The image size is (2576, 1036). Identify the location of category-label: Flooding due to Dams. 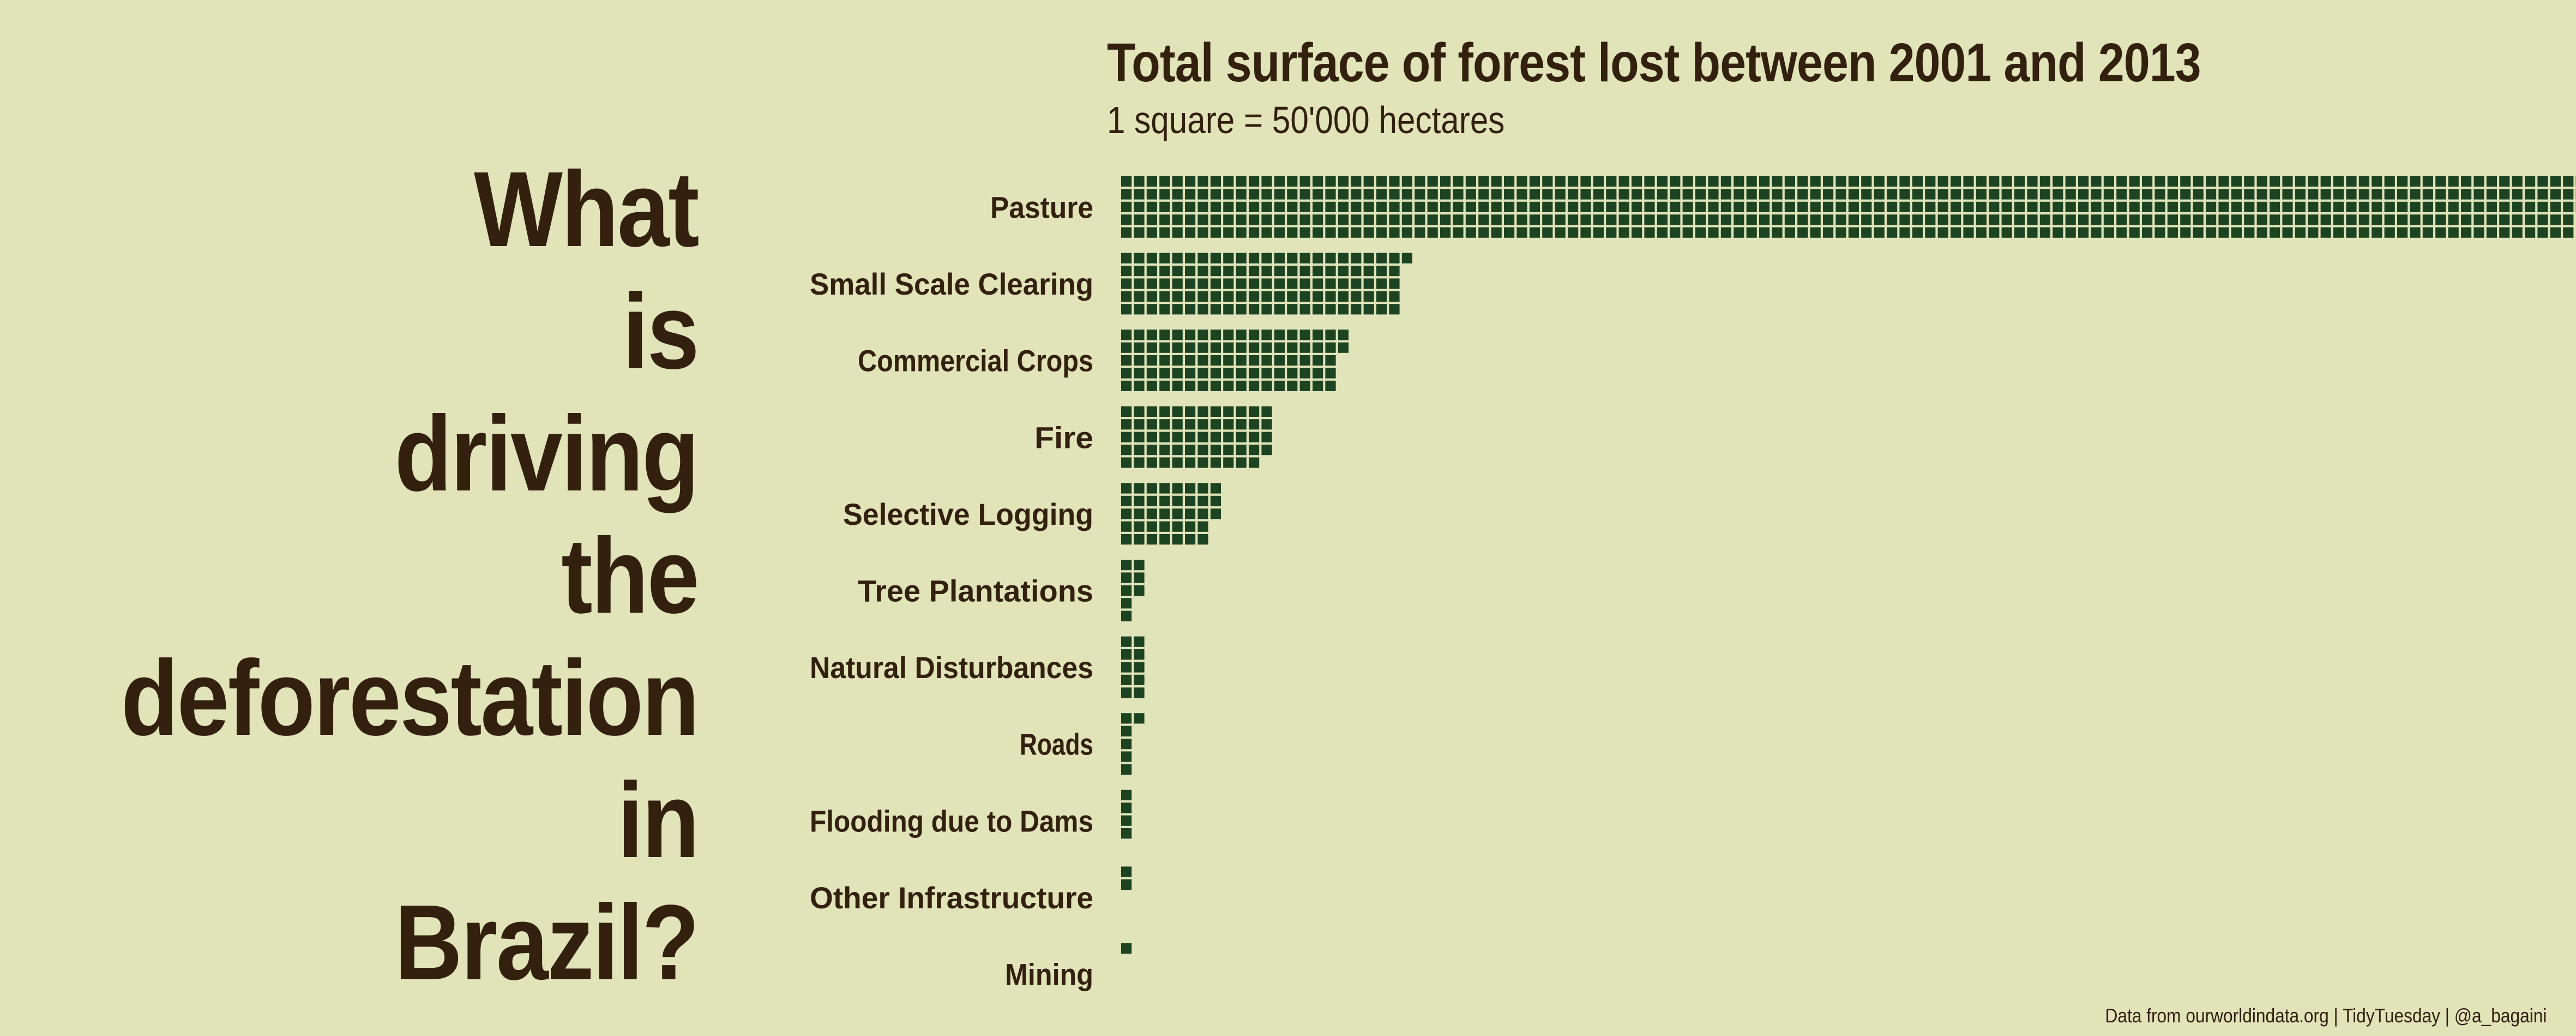
(951, 821).